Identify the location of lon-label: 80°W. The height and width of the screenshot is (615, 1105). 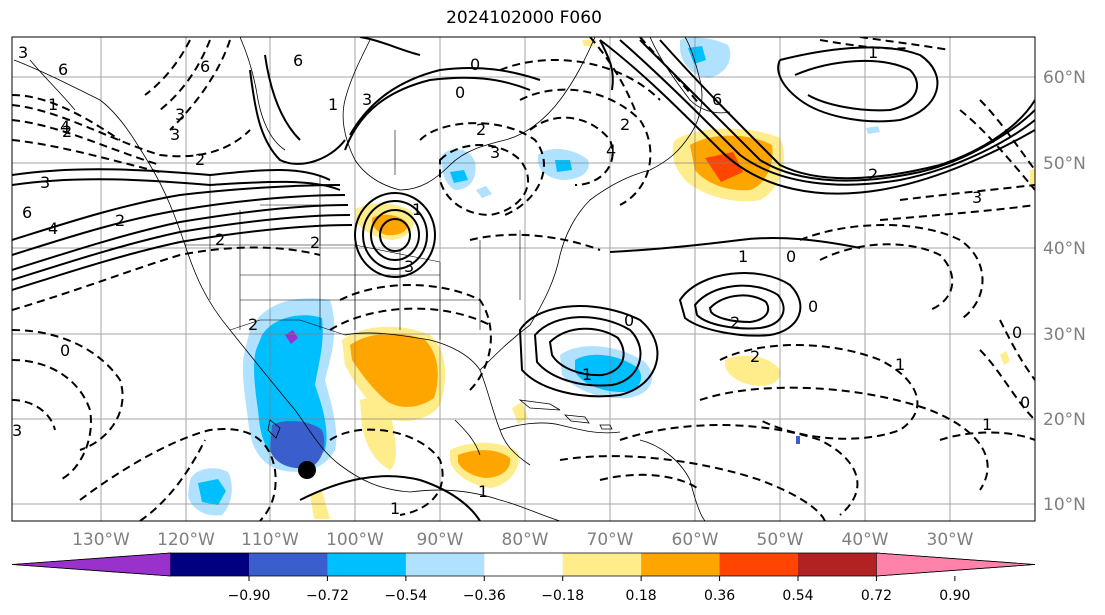
(525, 540).